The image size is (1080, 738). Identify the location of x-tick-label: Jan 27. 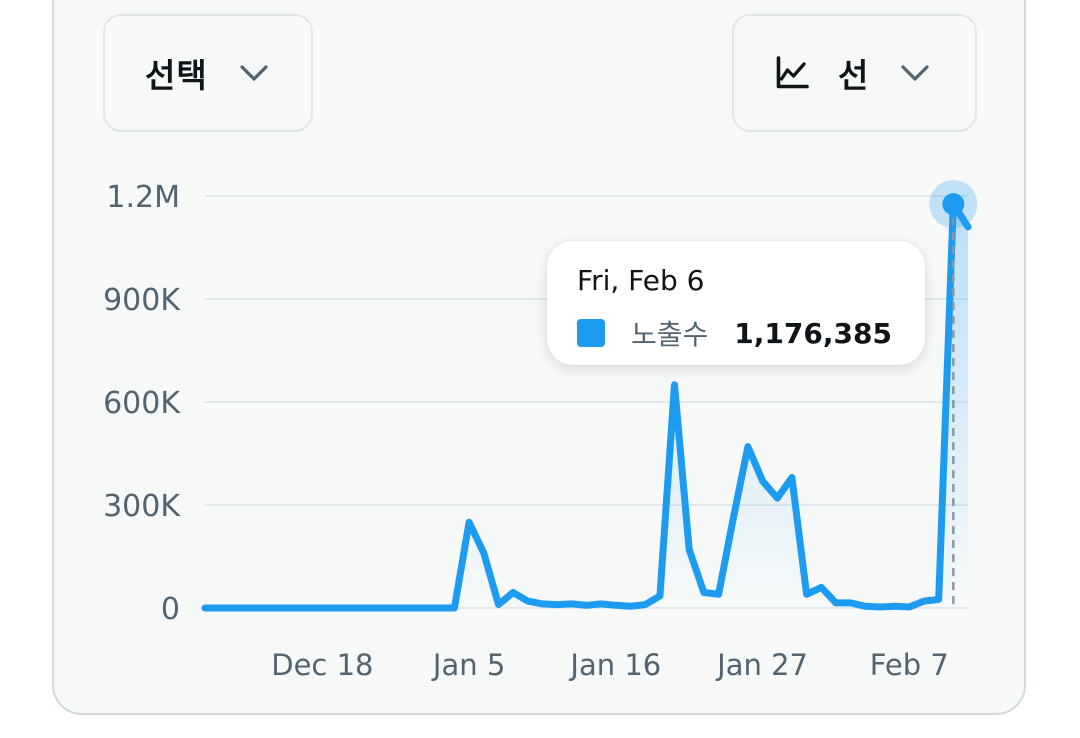
(761, 665).